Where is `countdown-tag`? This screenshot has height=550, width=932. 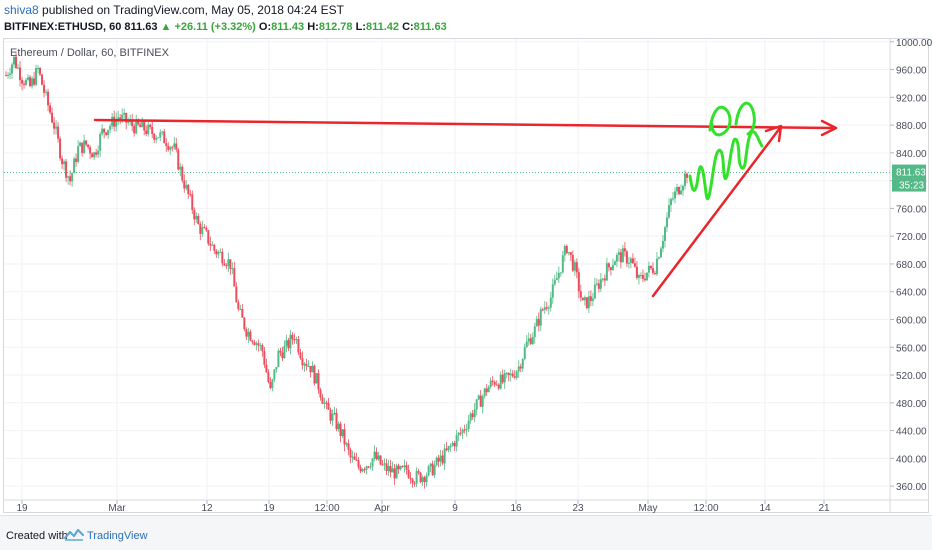
countdown-tag is located at coordinates (909, 185).